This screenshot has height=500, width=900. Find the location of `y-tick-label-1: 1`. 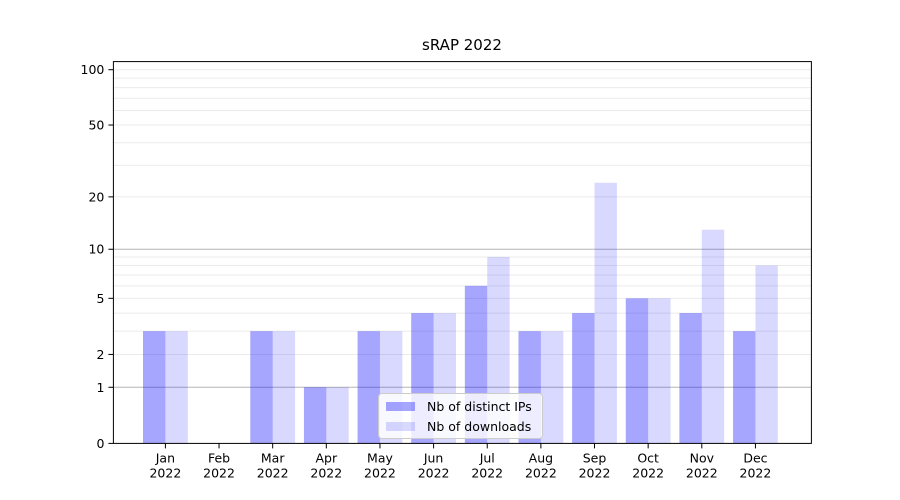

y-tick-label-1: 1 is located at coordinates (100, 387).